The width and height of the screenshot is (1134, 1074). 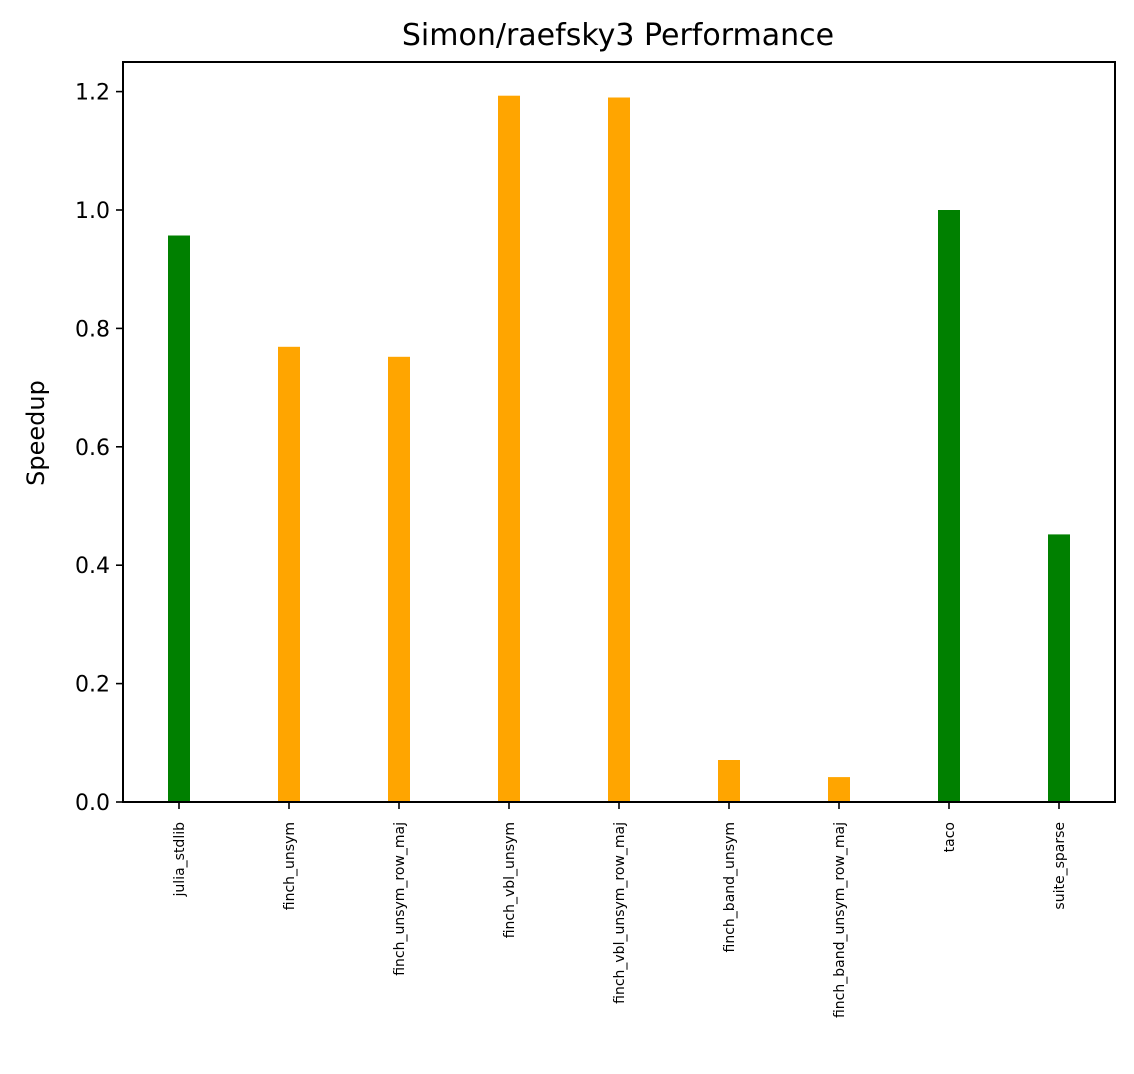 I want to click on bar-finch_band_unsym_row_maj, so click(x=839, y=789).